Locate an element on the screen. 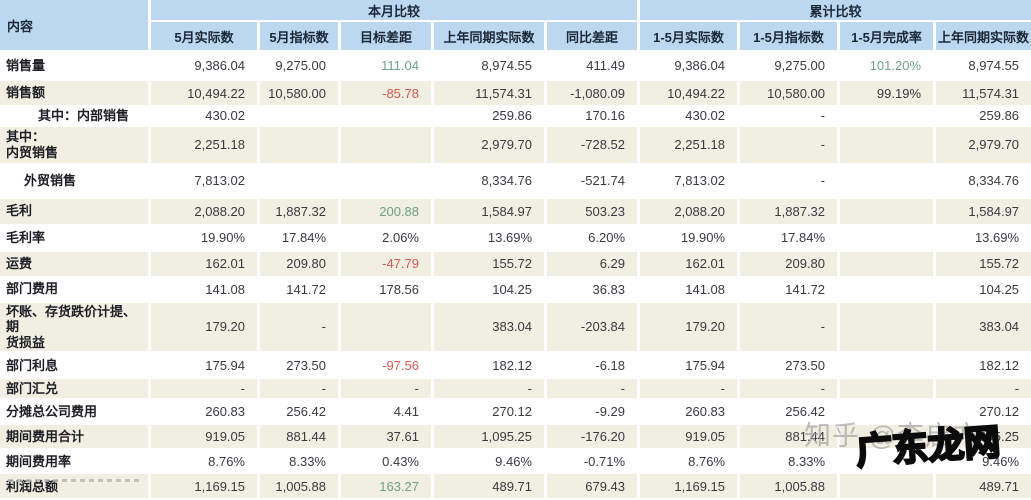 This screenshot has height=500, width=1031. column-header: 5月实际数 is located at coordinates (204, 36).